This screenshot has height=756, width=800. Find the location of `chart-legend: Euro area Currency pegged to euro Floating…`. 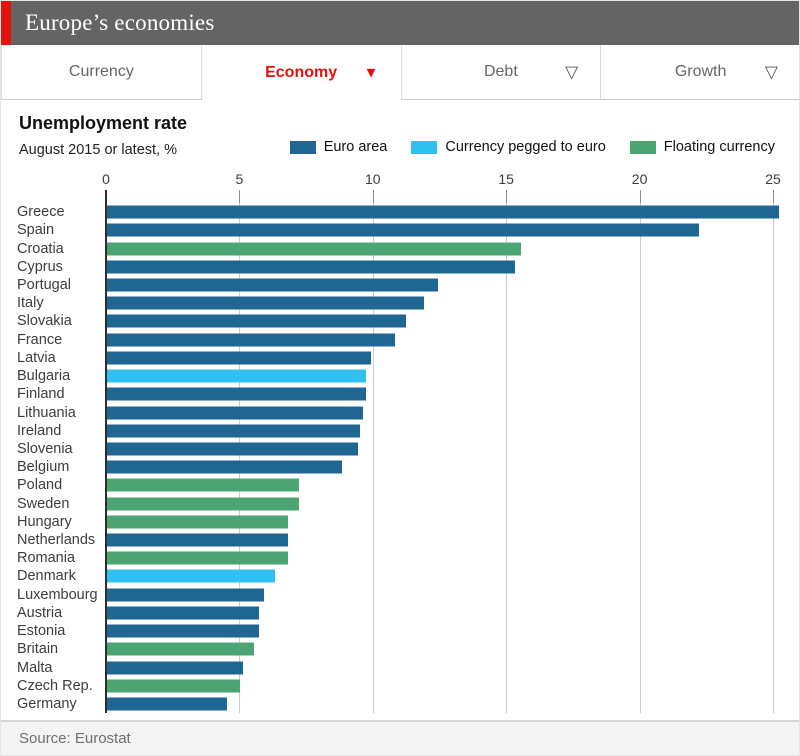

chart-legend: Euro area Currency pegged to euro Floating… is located at coordinates (532, 147).